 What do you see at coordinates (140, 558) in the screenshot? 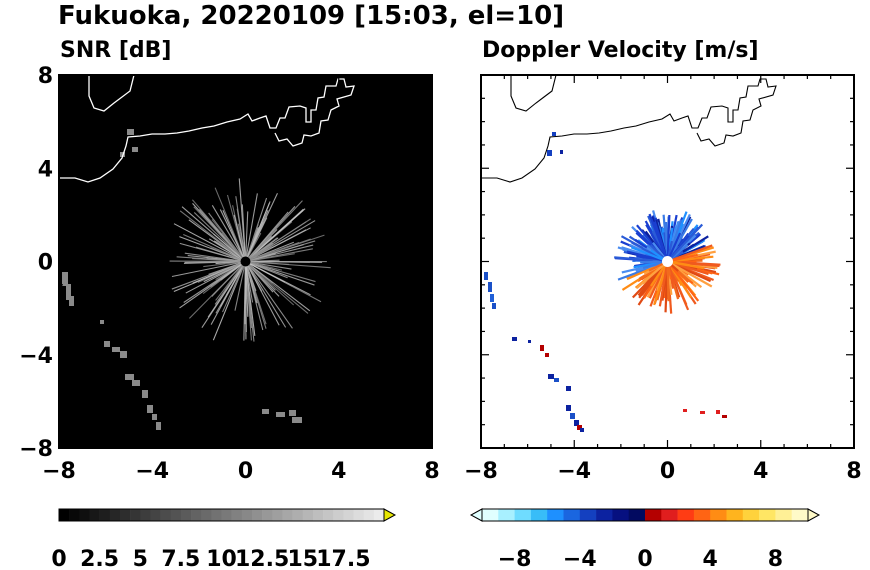
I see `snr-colorbar-tick-label: 5` at bounding box center [140, 558].